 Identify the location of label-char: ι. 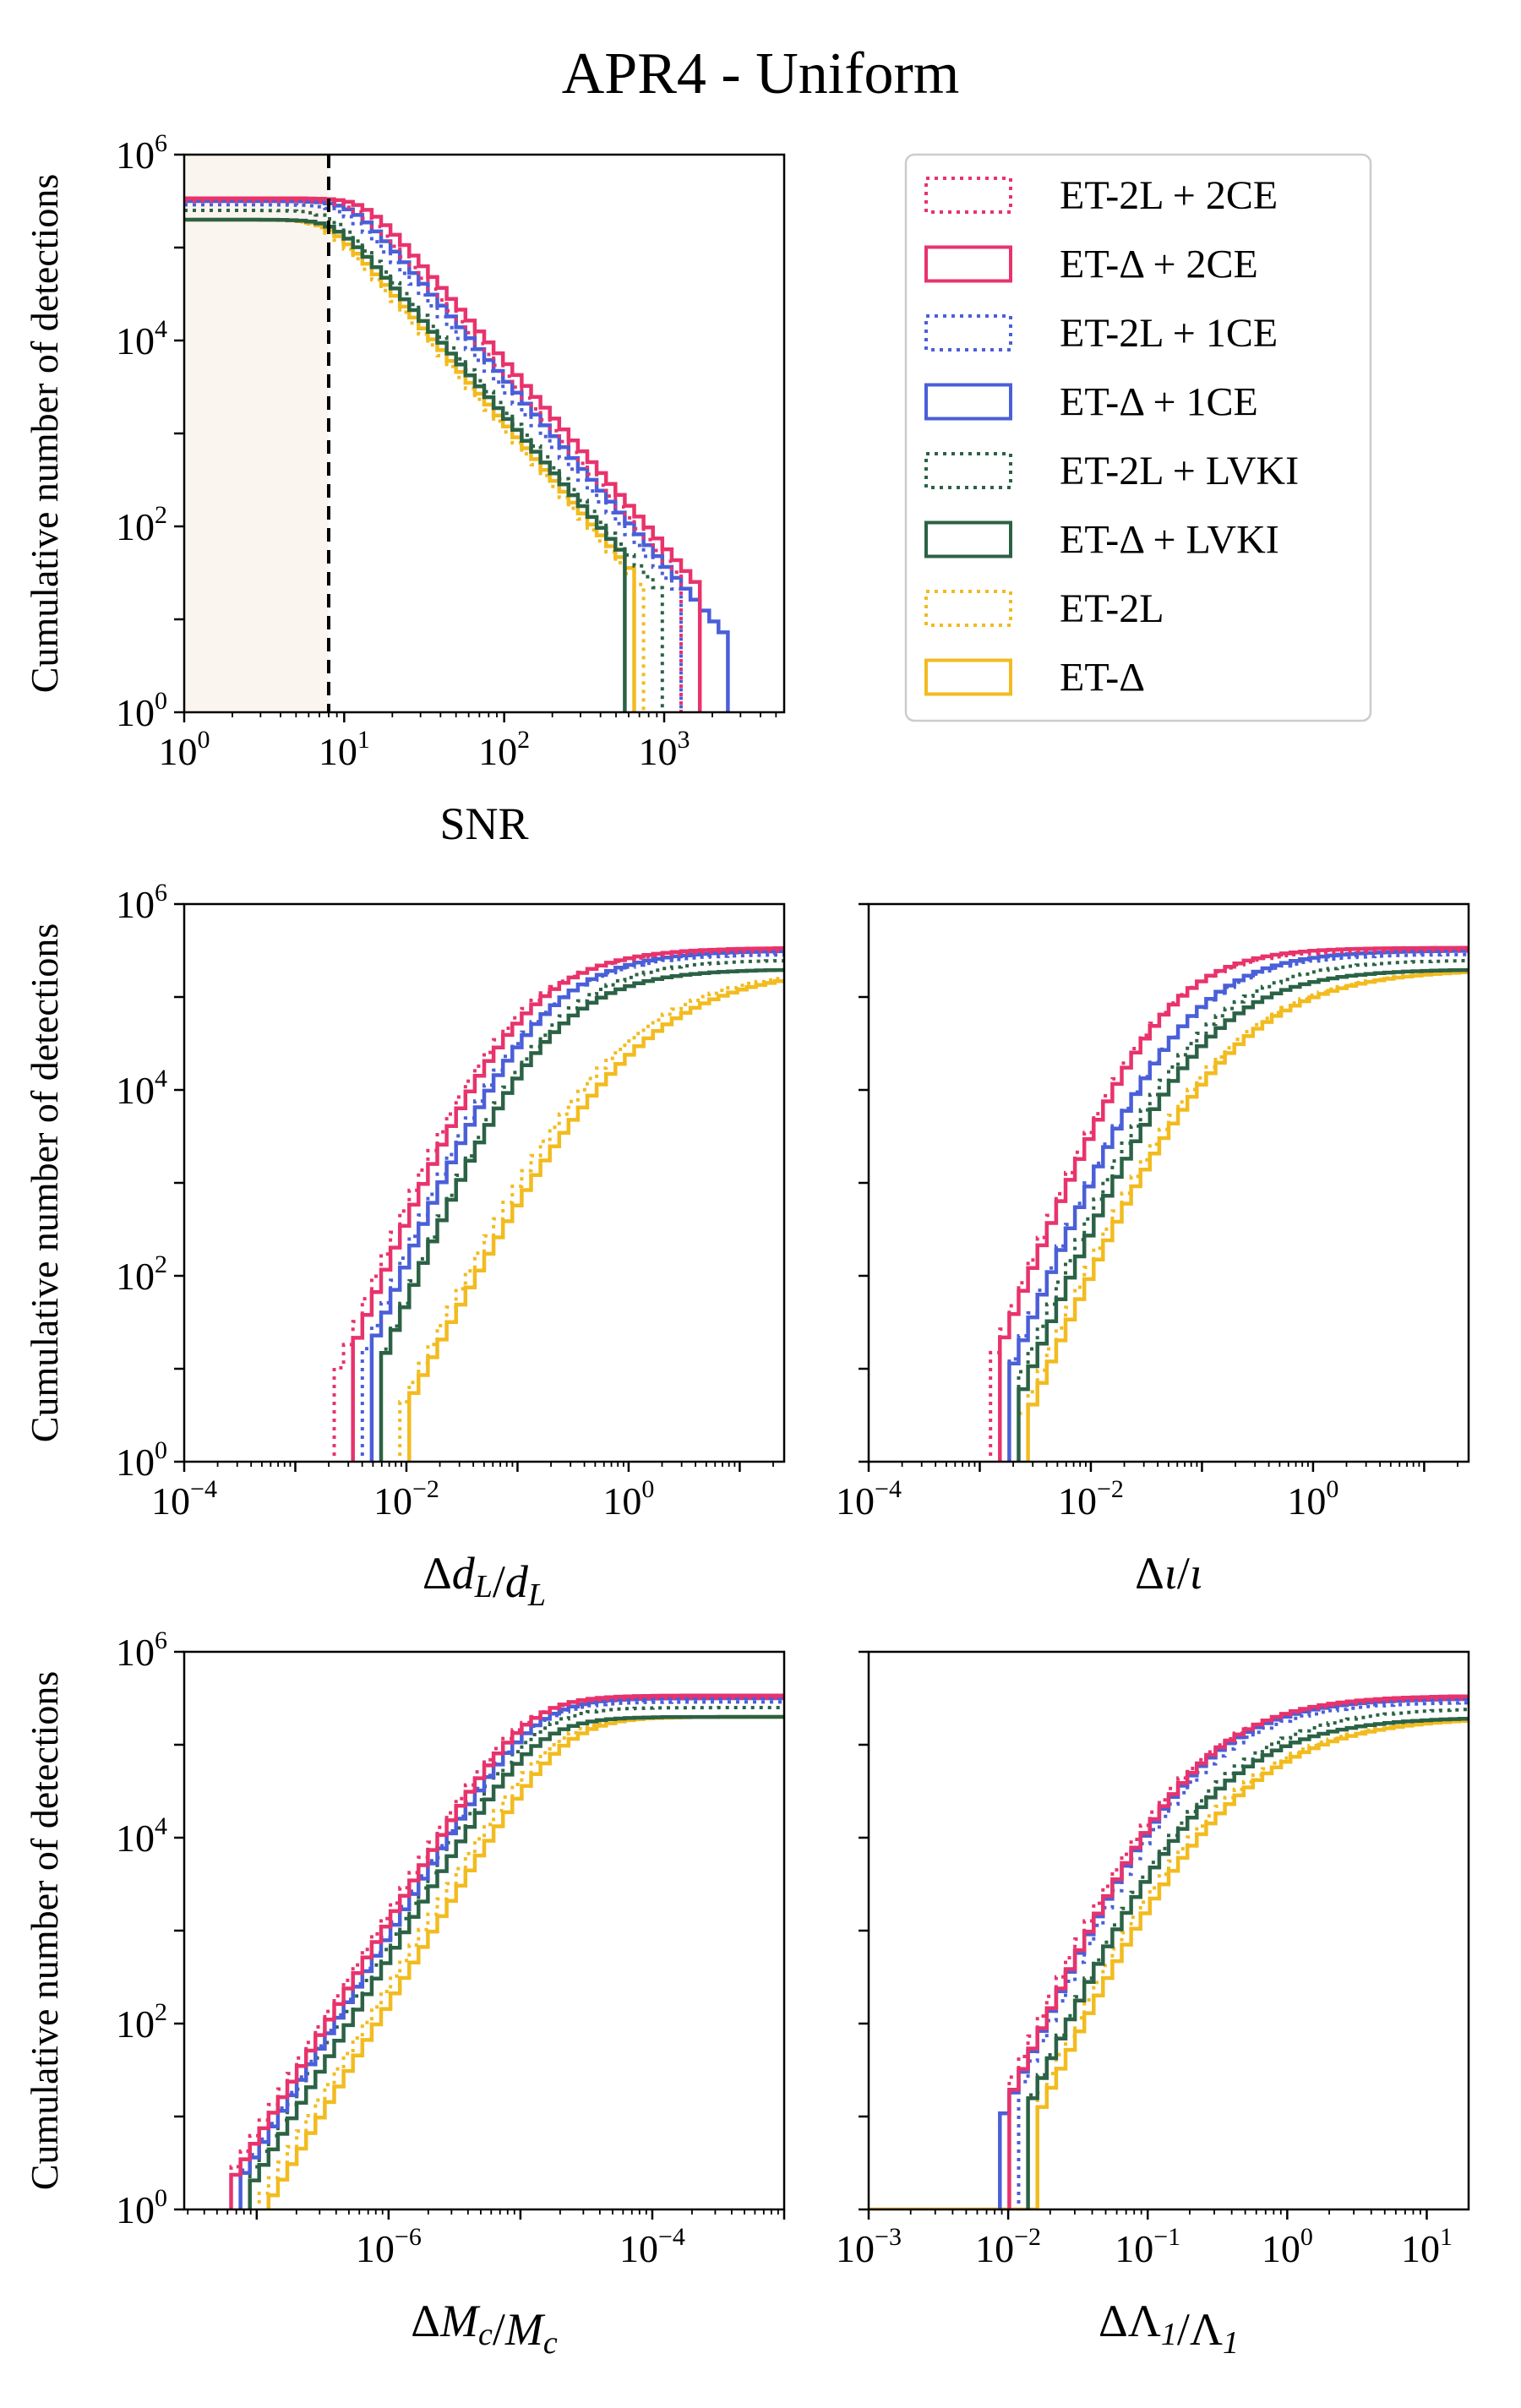
(1170, 1574).